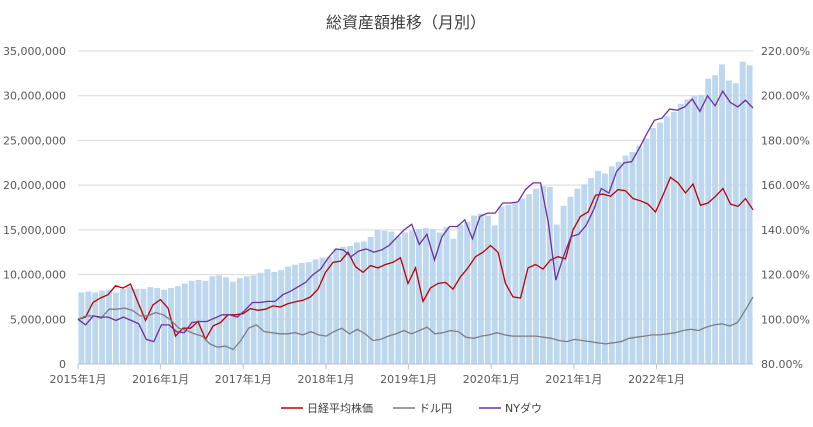 Image resolution: width=813 pixels, height=427 pixels. I want to click on right-tick-label: 80.00%, so click(782, 364).